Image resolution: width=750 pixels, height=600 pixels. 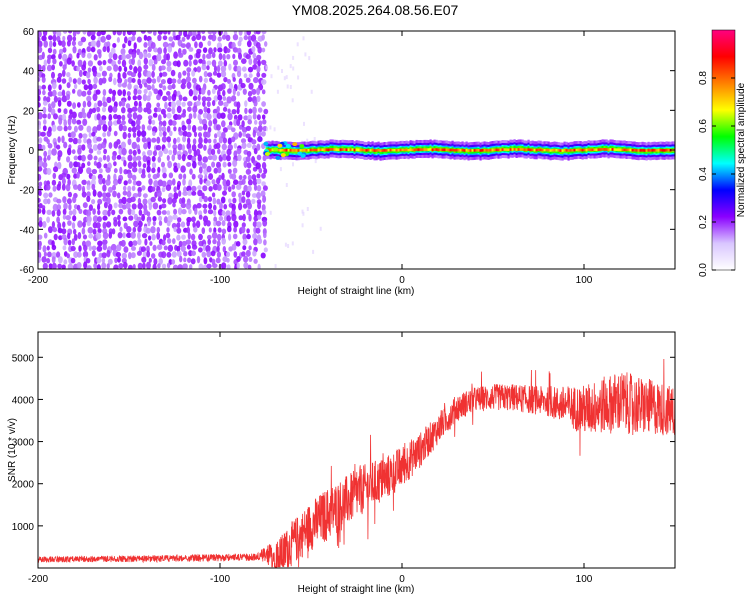 What do you see at coordinates (723, 150) in the screenshot?
I see `colorbar-frame` at bounding box center [723, 150].